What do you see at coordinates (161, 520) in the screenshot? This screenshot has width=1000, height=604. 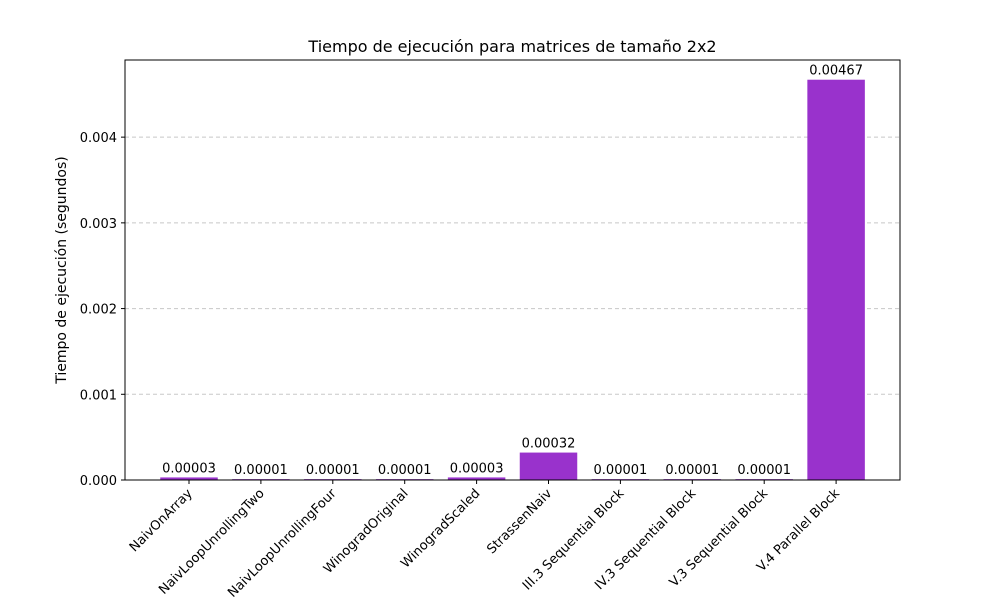 I see `x-tick-label: NaivOnArray` at bounding box center [161, 520].